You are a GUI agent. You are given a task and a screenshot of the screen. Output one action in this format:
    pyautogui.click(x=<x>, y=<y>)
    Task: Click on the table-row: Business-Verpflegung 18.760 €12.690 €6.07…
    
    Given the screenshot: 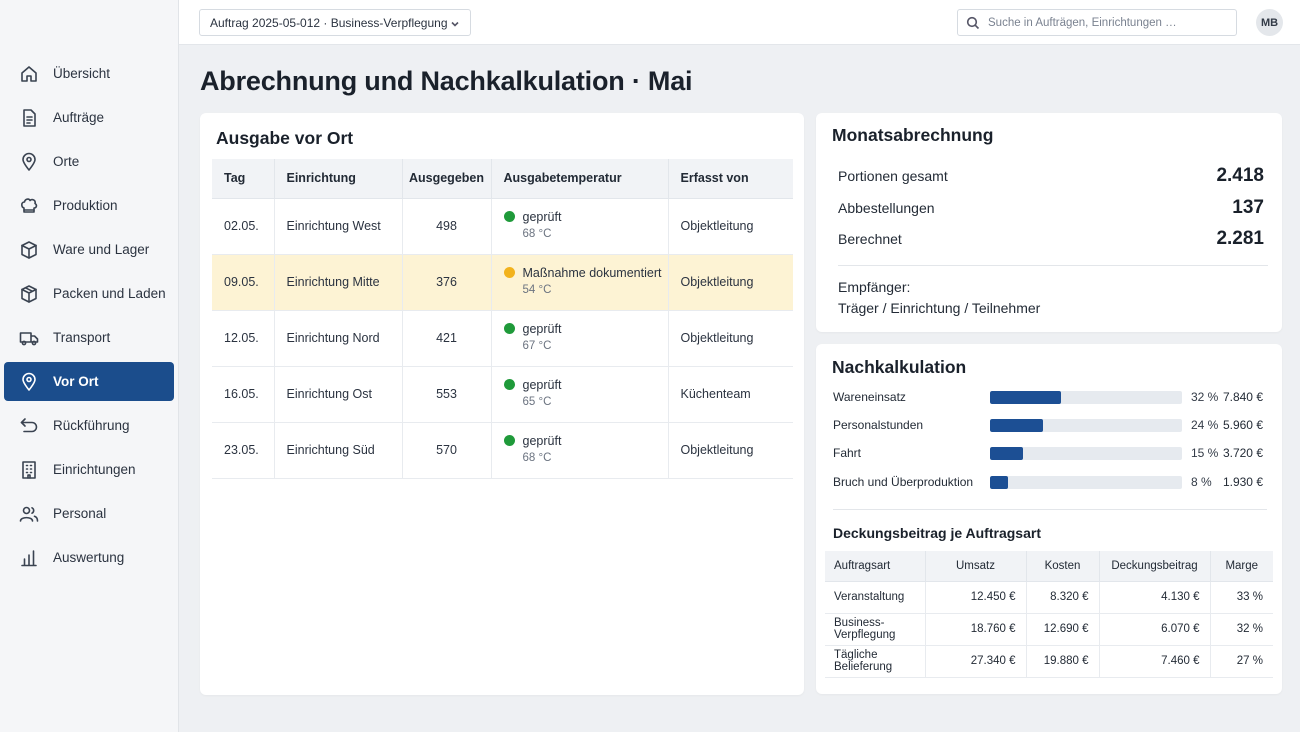 What is the action you would take?
    pyautogui.click(x=1049, y=629)
    